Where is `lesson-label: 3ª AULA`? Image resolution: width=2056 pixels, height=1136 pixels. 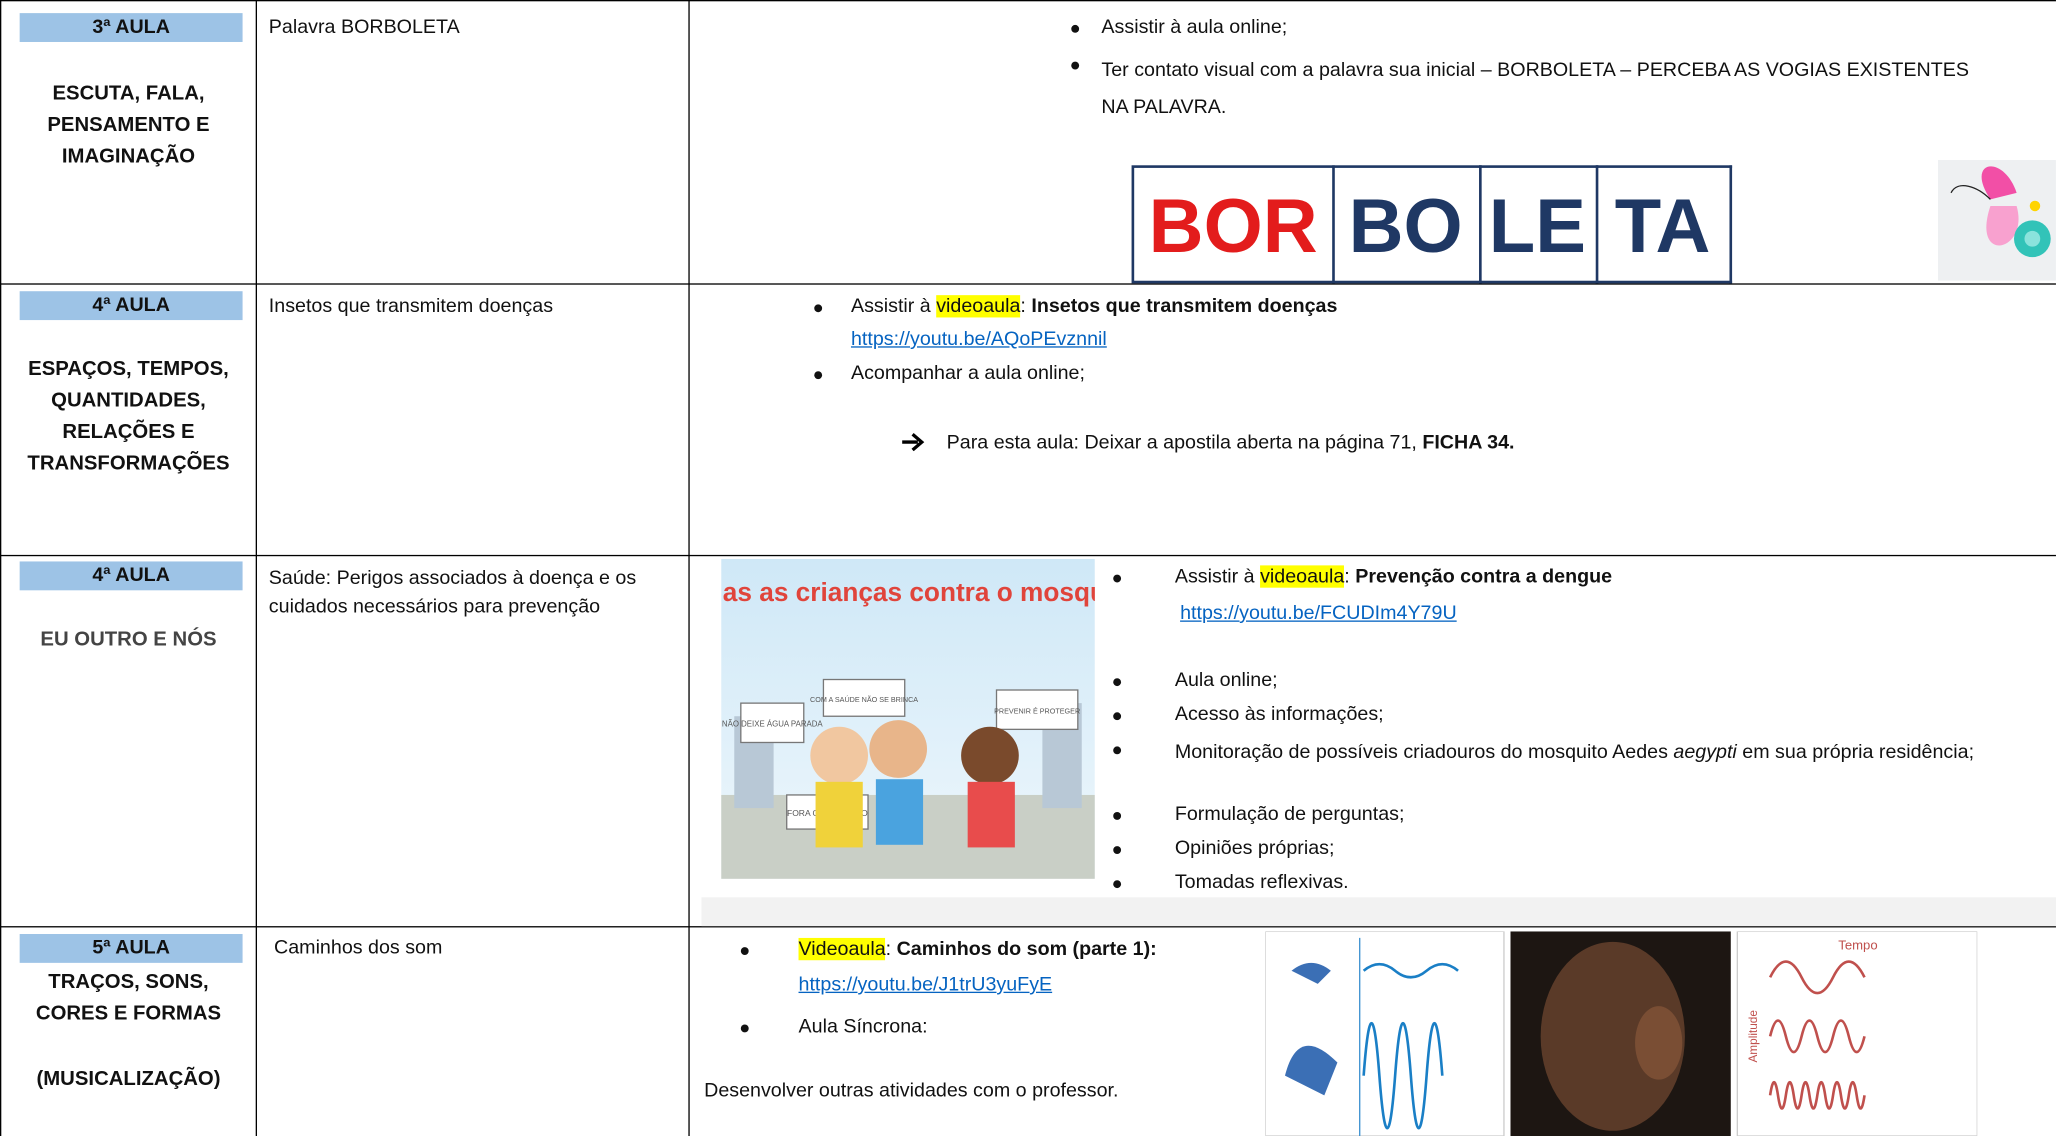 lesson-label: 3ª AULA is located at coordinates (131, 27).